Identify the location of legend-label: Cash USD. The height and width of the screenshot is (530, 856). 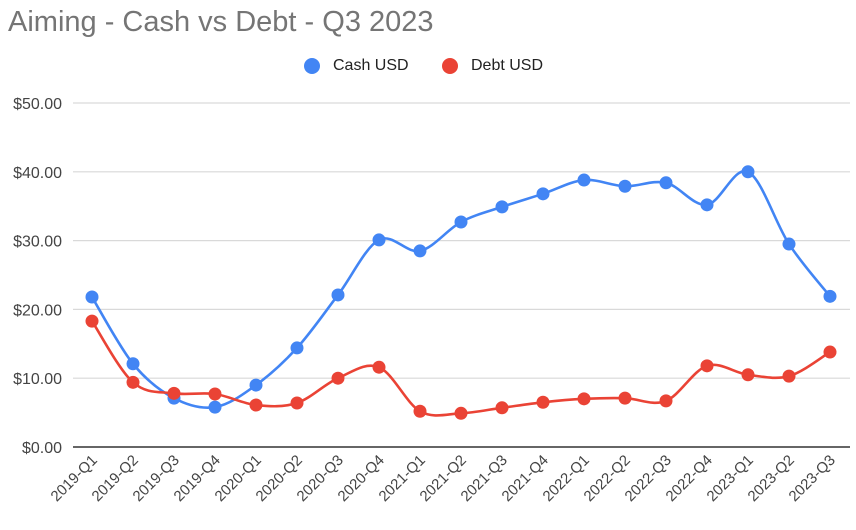
(371, 65).